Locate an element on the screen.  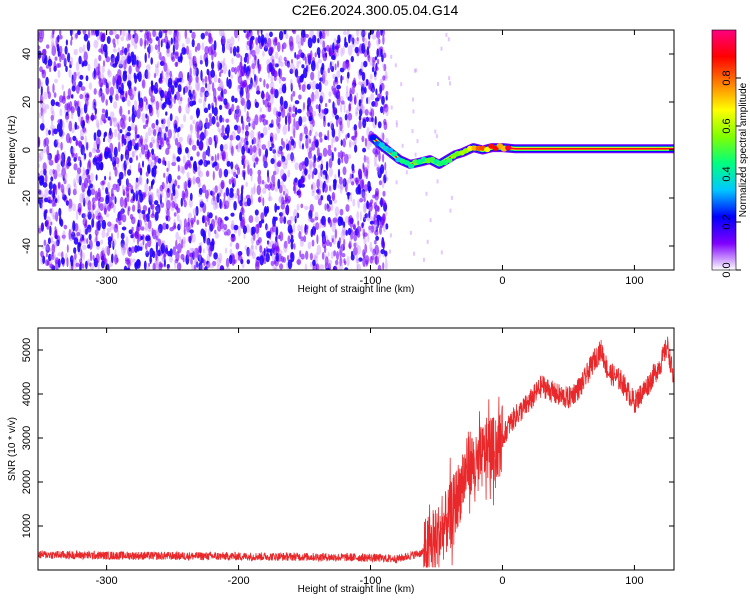
snr-ytick-label: 4000 is located at coordinates (27, 394).